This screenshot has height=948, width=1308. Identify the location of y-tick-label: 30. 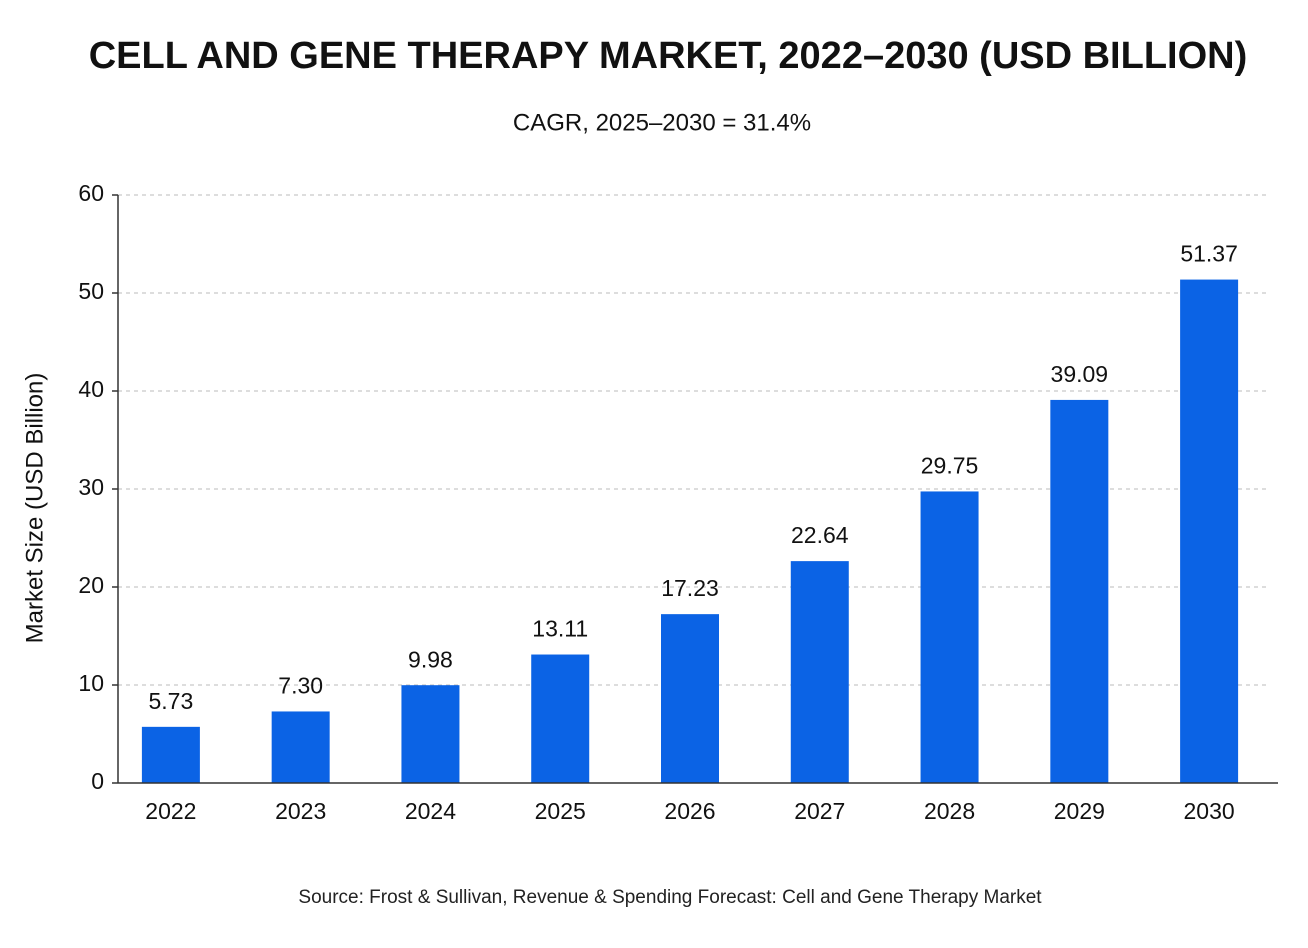
(91, 487).